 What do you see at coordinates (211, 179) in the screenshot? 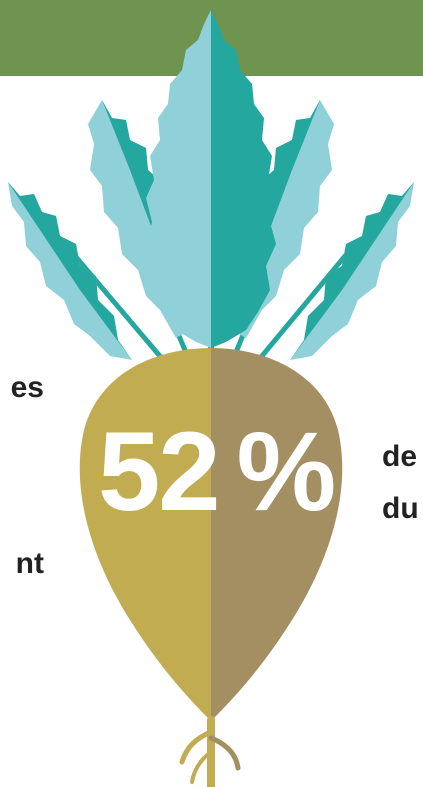
I see `leaf-center` at bounding box center [211, 179].